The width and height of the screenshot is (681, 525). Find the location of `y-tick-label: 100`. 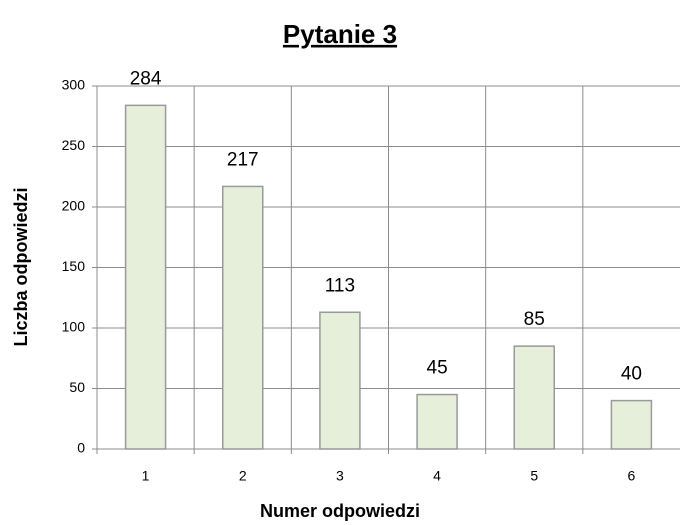

y-tick-label: 100 is located at coordinates (74, 327).